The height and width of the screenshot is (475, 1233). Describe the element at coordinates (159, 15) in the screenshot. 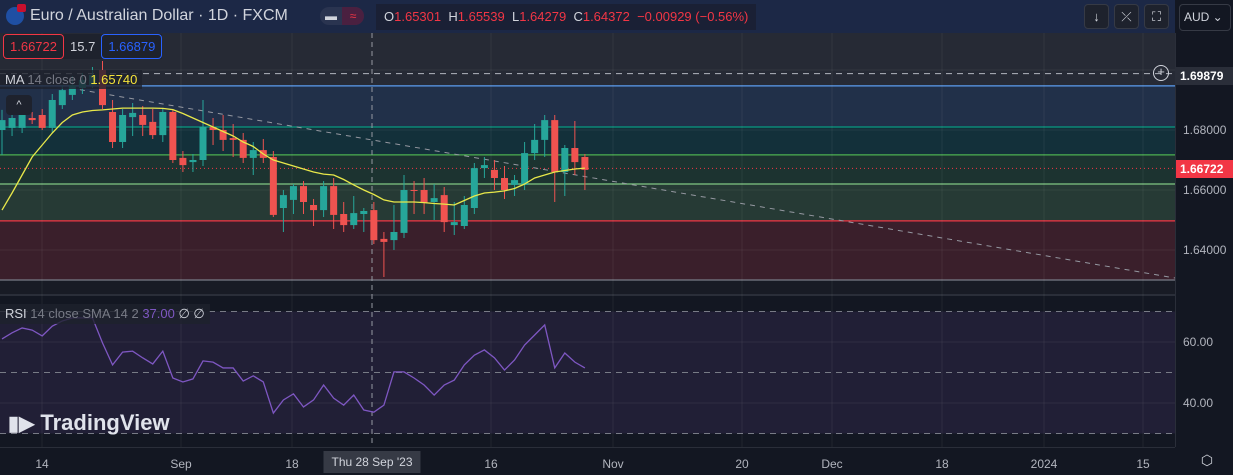

I see `symbol-label: Euro / Australian Dollar · 1D · FXCM` at that location.